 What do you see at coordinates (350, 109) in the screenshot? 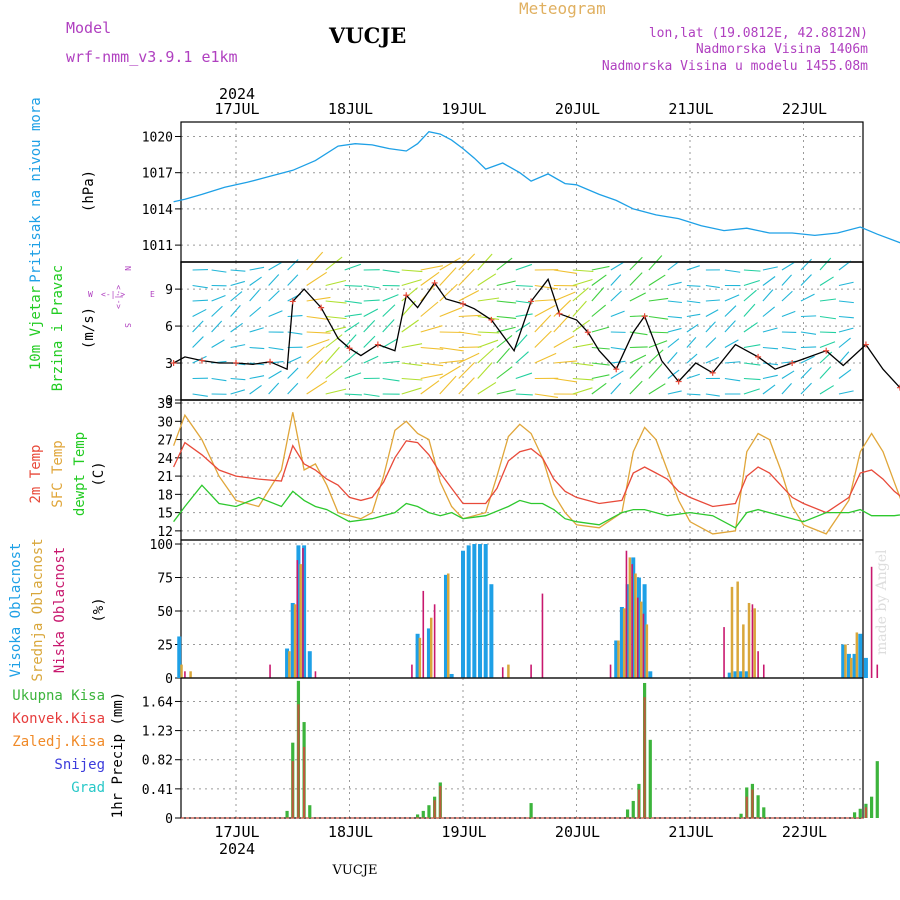
I see `day-label: 18JUL` at bounding box center [350, 109].